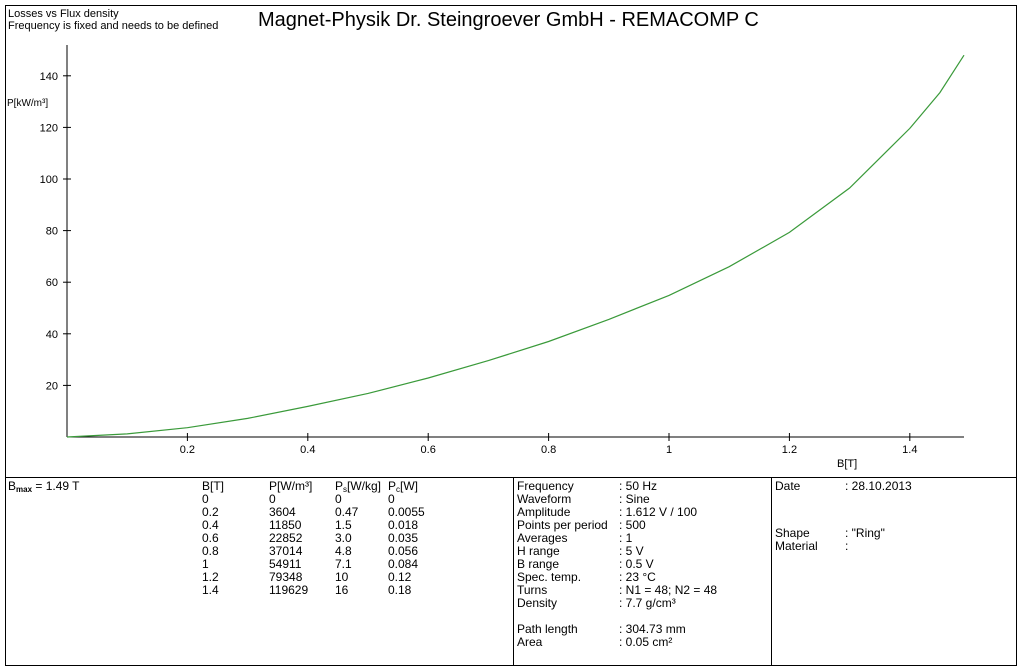 The width and height of the screenshot is (1022, 670). Describe the element at coordinates (285, 525) in the screenshot. I see `table-p-cell: 11850` at that location.